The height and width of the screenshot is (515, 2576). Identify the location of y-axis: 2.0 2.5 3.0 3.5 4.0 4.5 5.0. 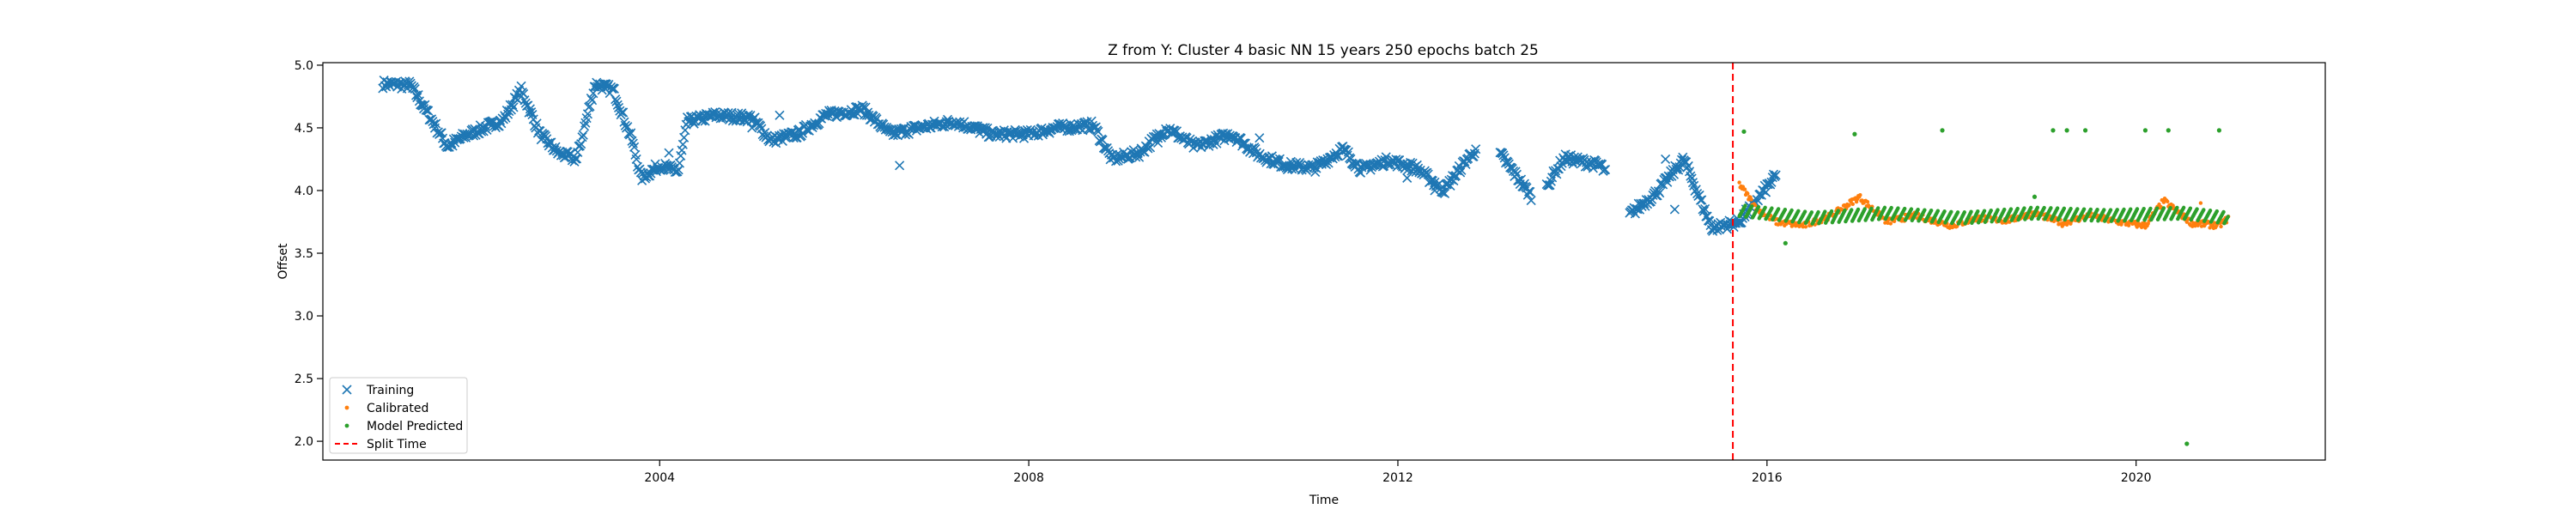
(309, 254).